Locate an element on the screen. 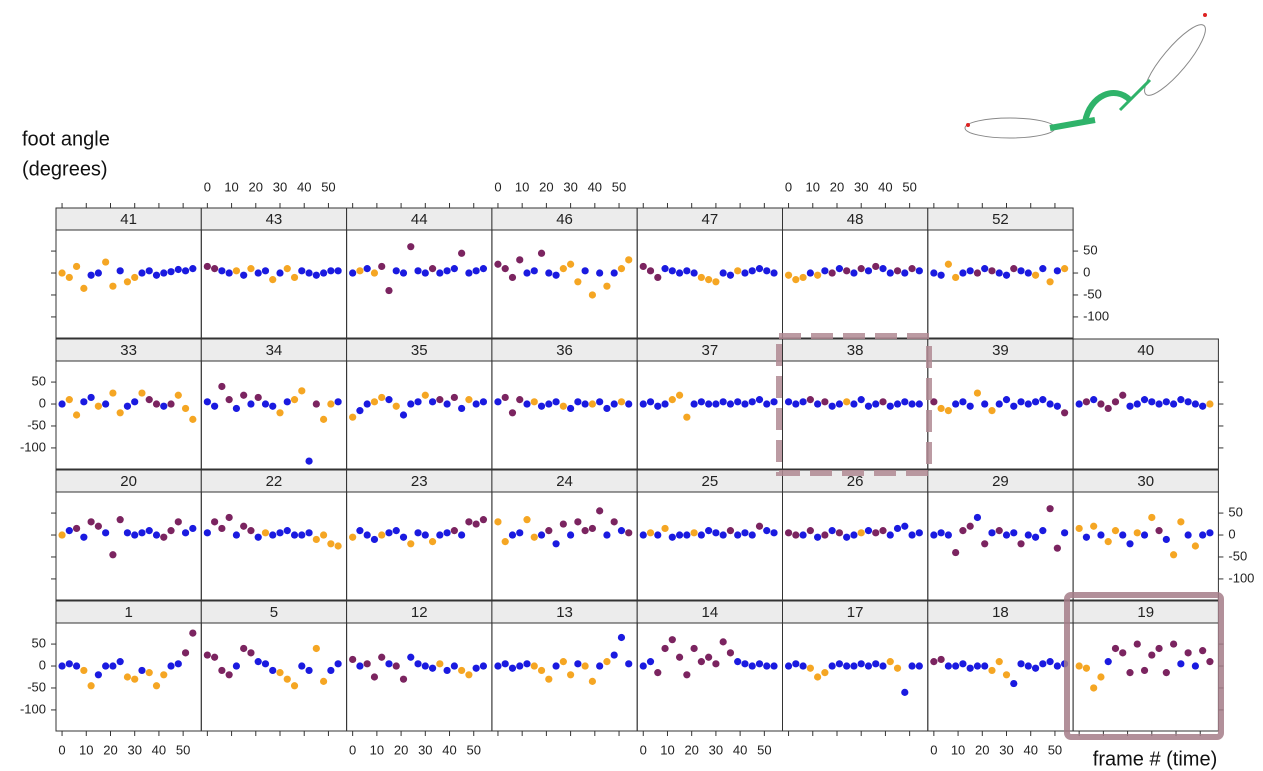 The image size is (1263, 771). x-tick-label: 50 is located at coordinates (474, 749).